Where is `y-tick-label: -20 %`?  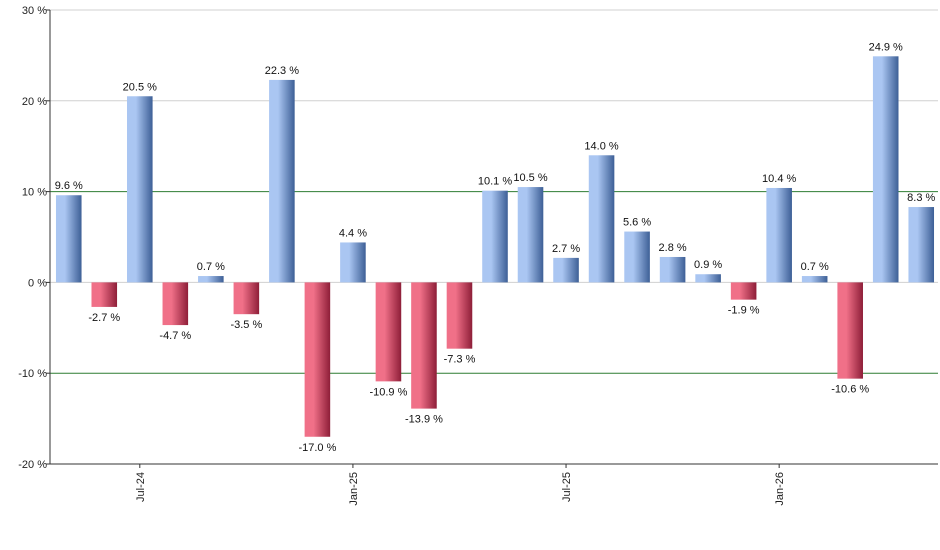 y-tick-label: -20 % is located at coordinates (32, 465).